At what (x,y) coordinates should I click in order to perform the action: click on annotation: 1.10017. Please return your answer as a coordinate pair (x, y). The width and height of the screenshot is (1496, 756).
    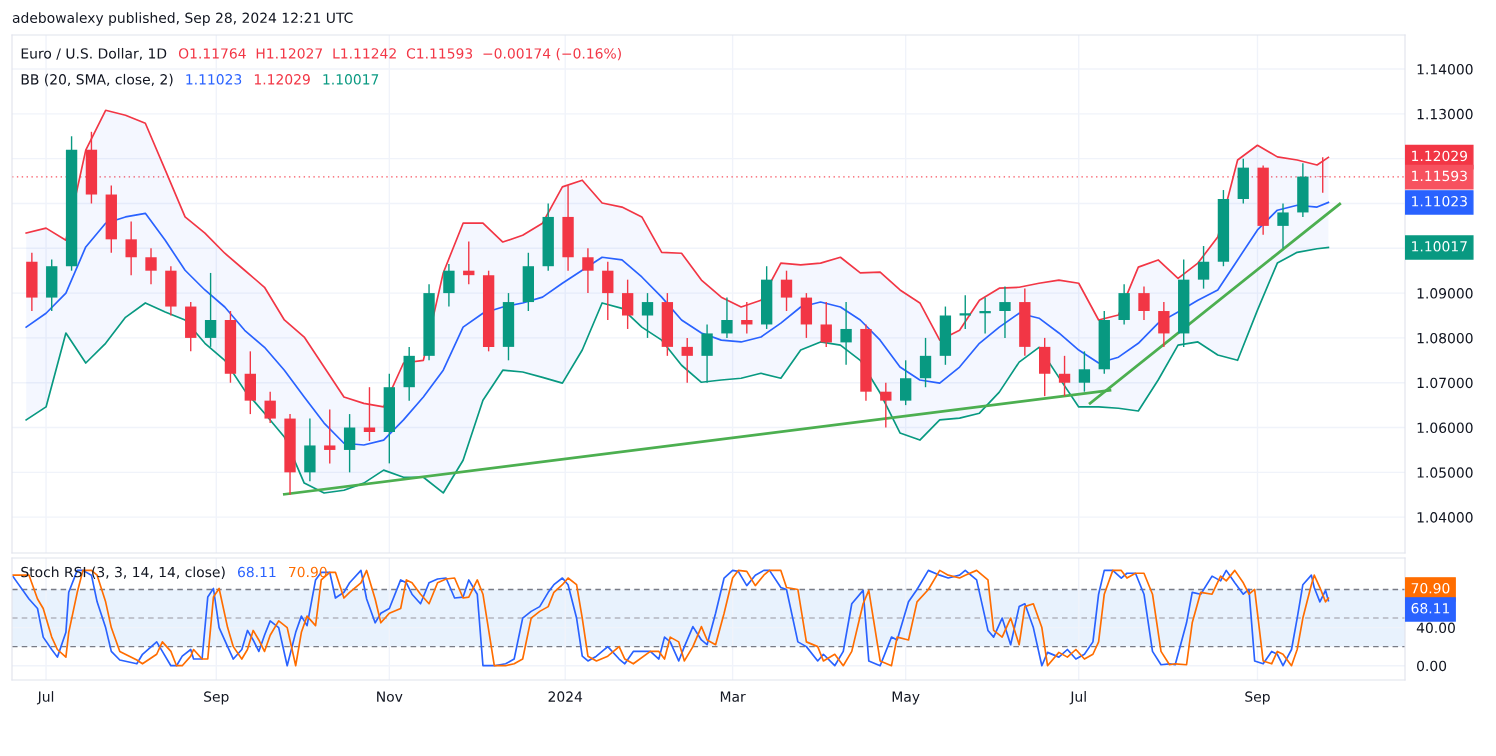
    Looking at the image, I should click on (351, 79).